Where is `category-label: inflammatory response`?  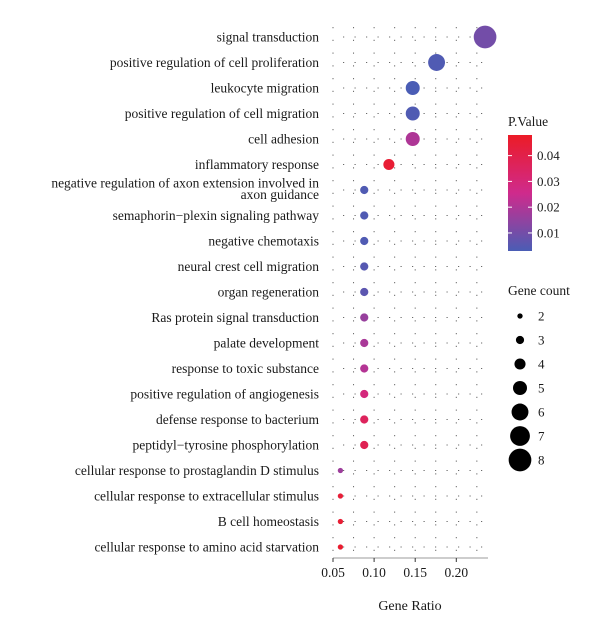
category-label: inflammatory response is located at coordinates (257, 164).